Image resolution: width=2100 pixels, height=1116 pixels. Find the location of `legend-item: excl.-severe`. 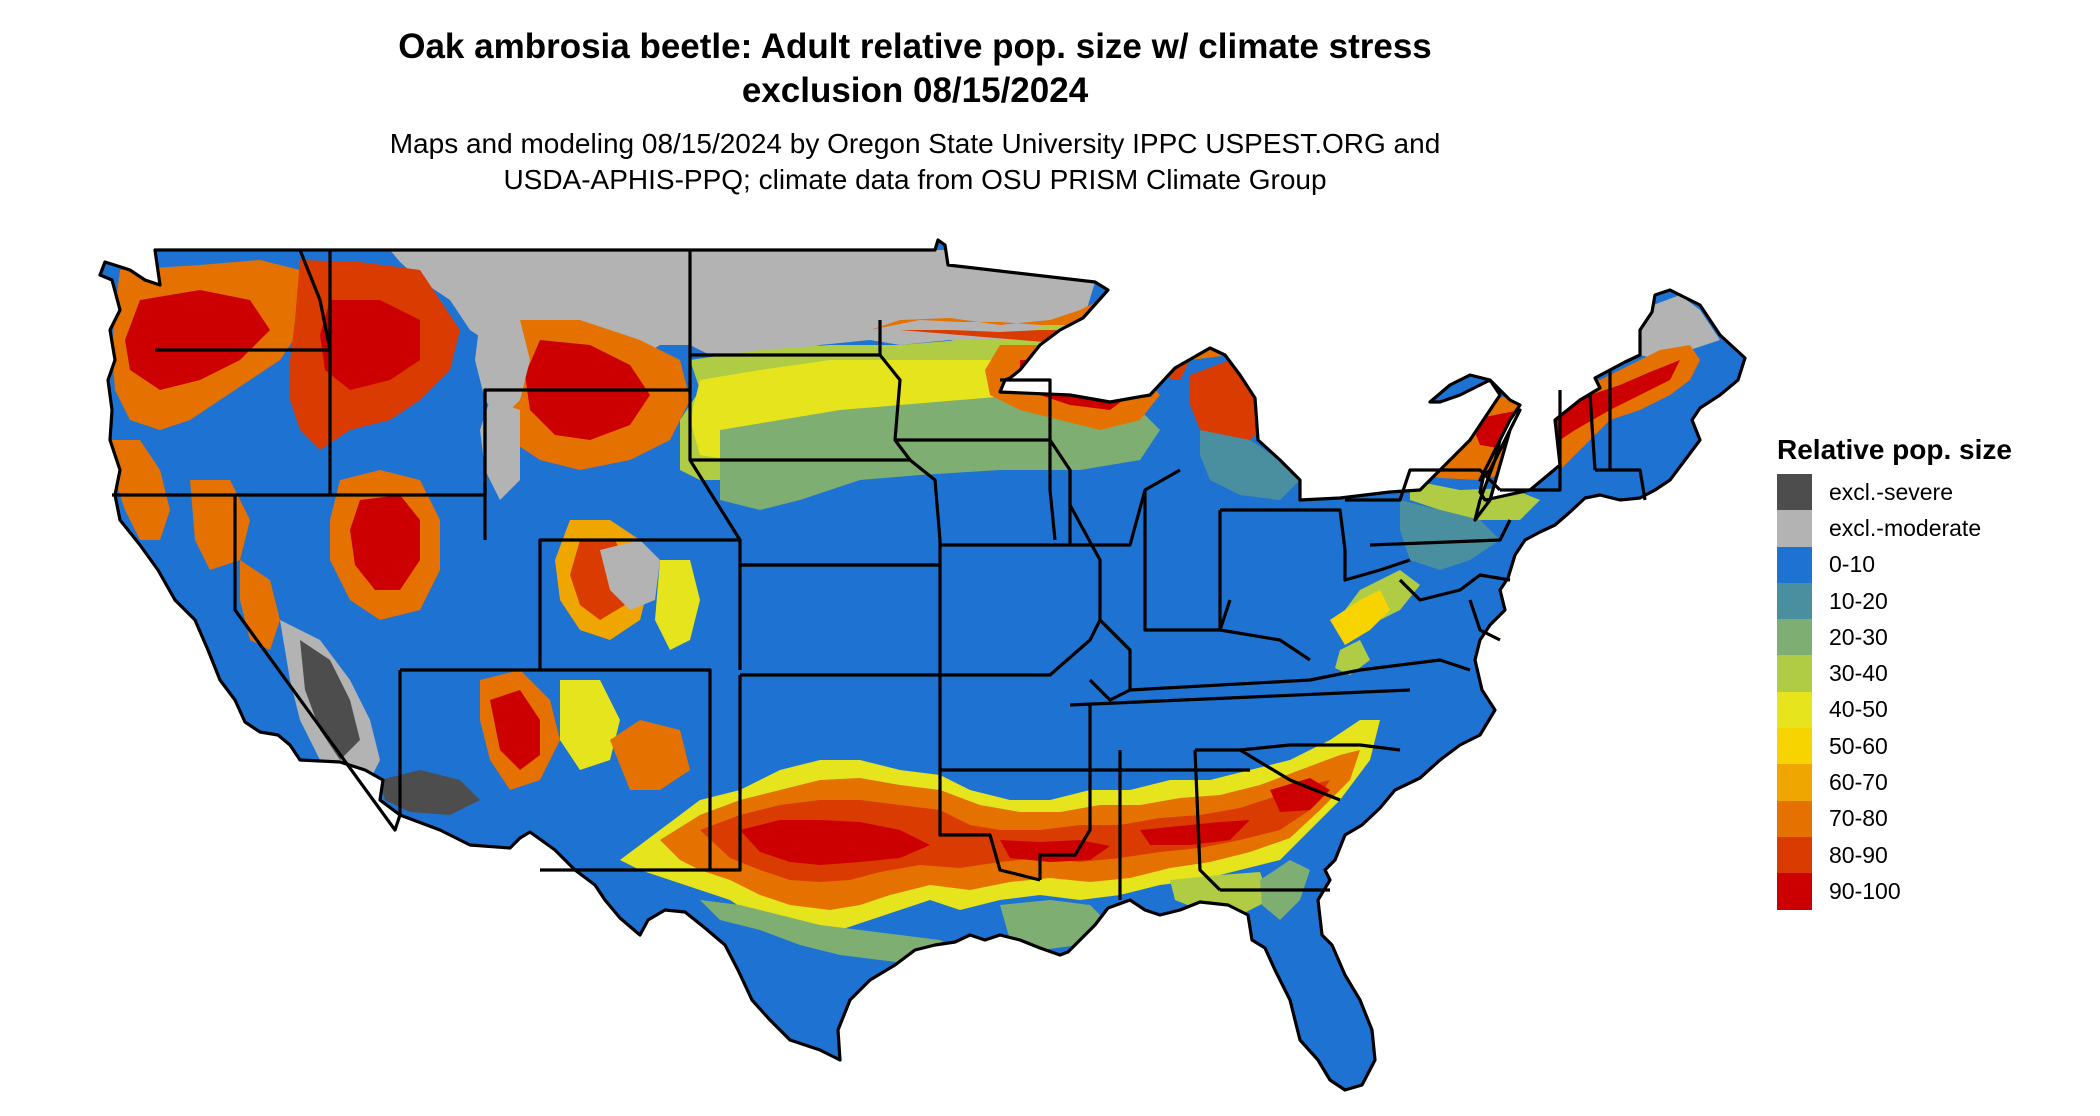

legend-item: excl.-severe is located at coordinates (1927, 492).